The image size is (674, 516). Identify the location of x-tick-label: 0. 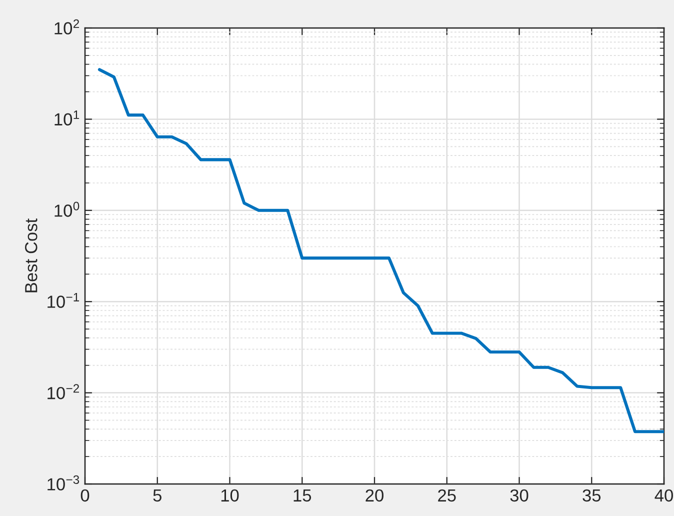
(85, 495).